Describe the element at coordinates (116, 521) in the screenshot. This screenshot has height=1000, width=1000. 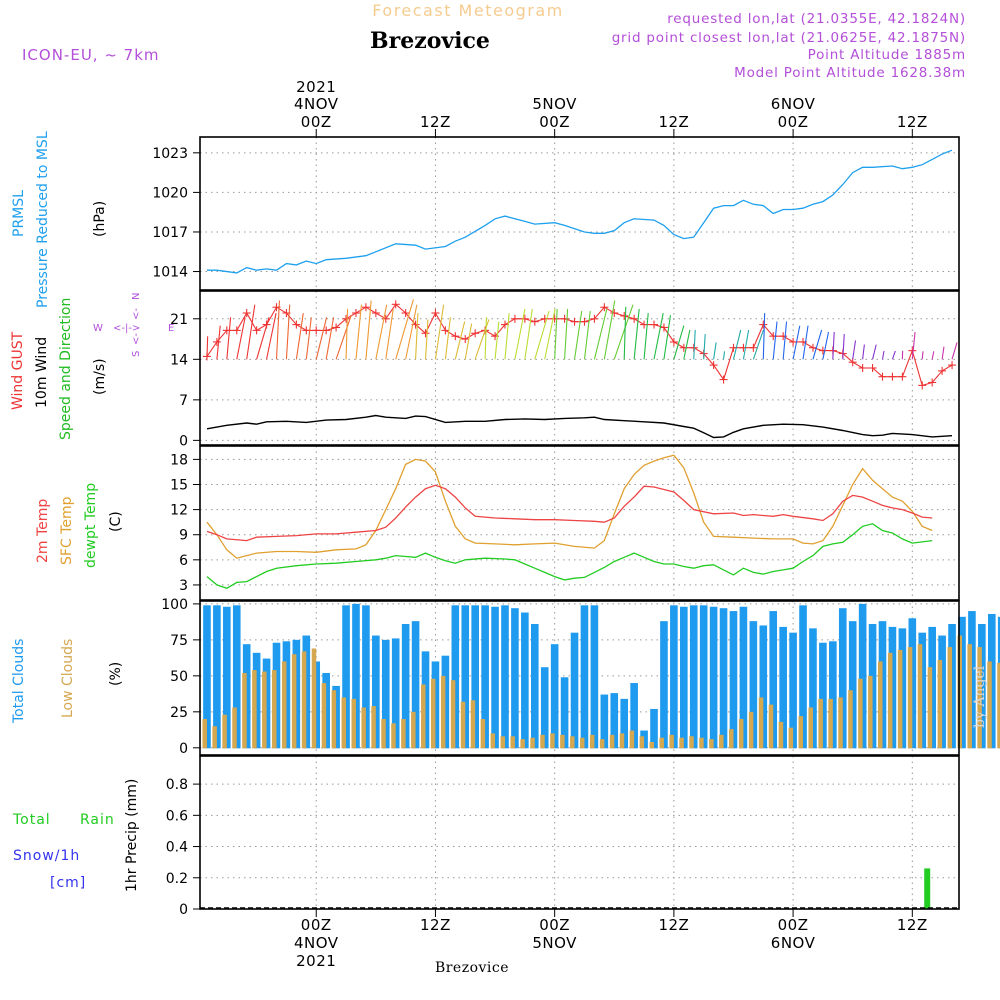
I see `temp-unit: (C)` at that location.